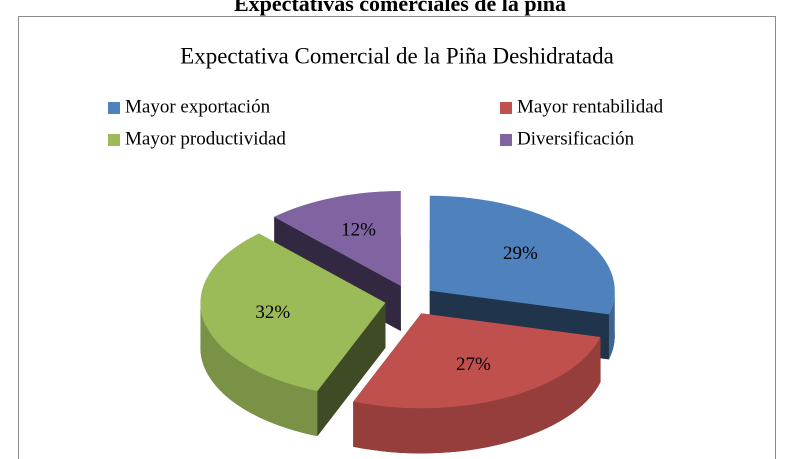 This screenshot has width=792, height=459. I want to click on data-label: 29%, so click(520, 253).